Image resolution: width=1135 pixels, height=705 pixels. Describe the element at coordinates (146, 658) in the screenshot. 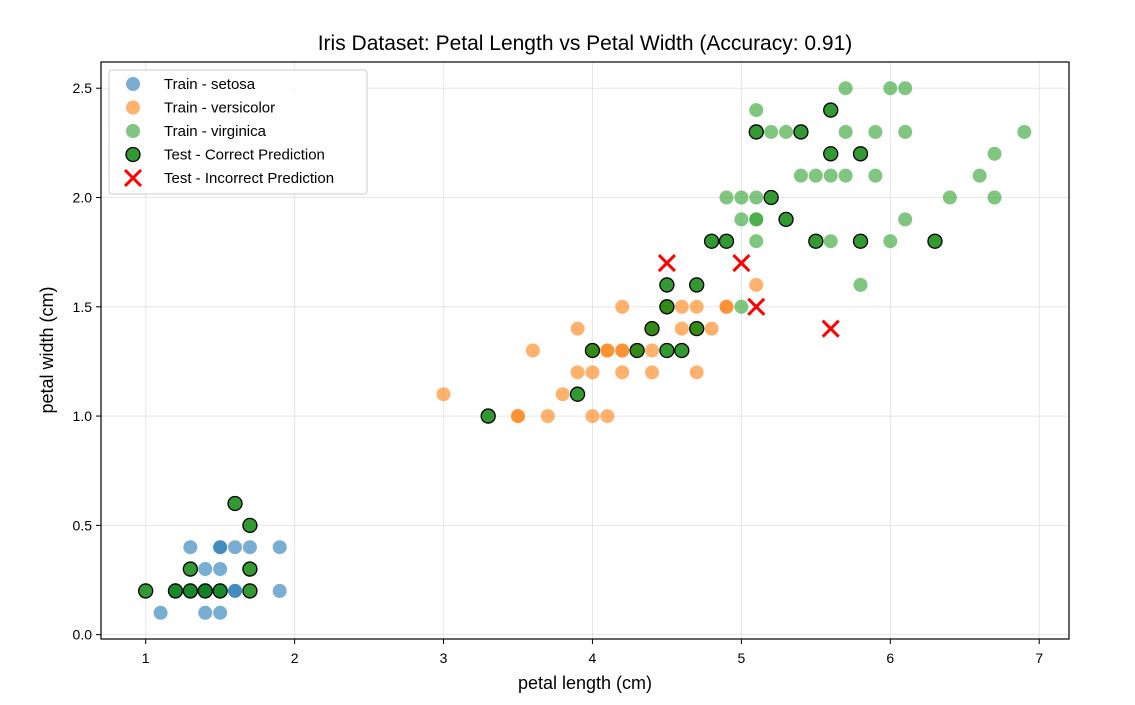

I see `x-tick-label: 1` at that location.